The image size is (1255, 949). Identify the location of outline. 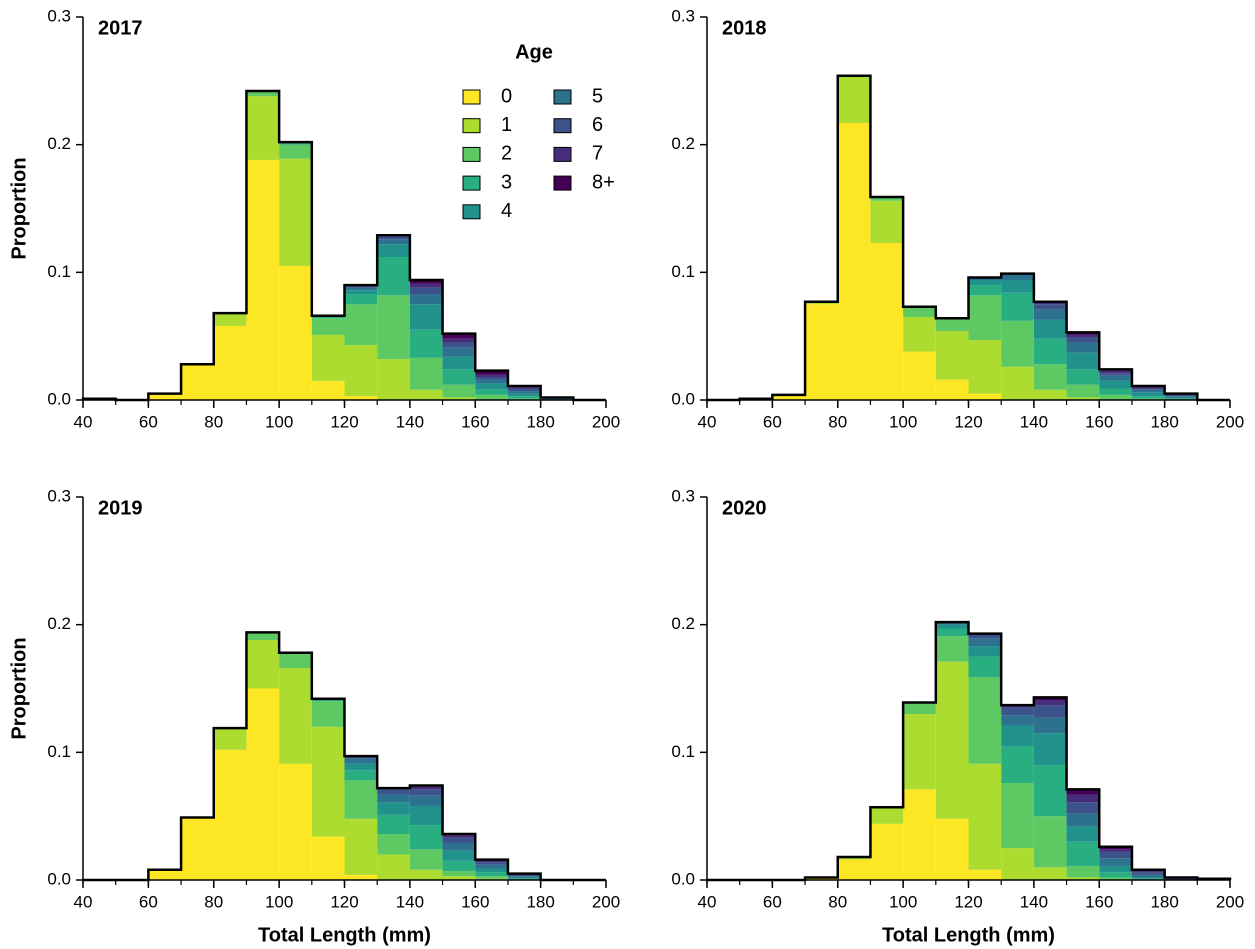
(344, 756).